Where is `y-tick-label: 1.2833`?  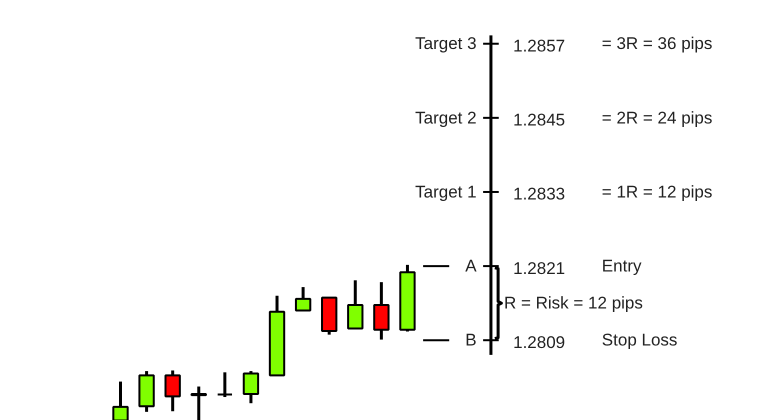
y-tick-label: 1.2833 is located at coordinates (539, 194).